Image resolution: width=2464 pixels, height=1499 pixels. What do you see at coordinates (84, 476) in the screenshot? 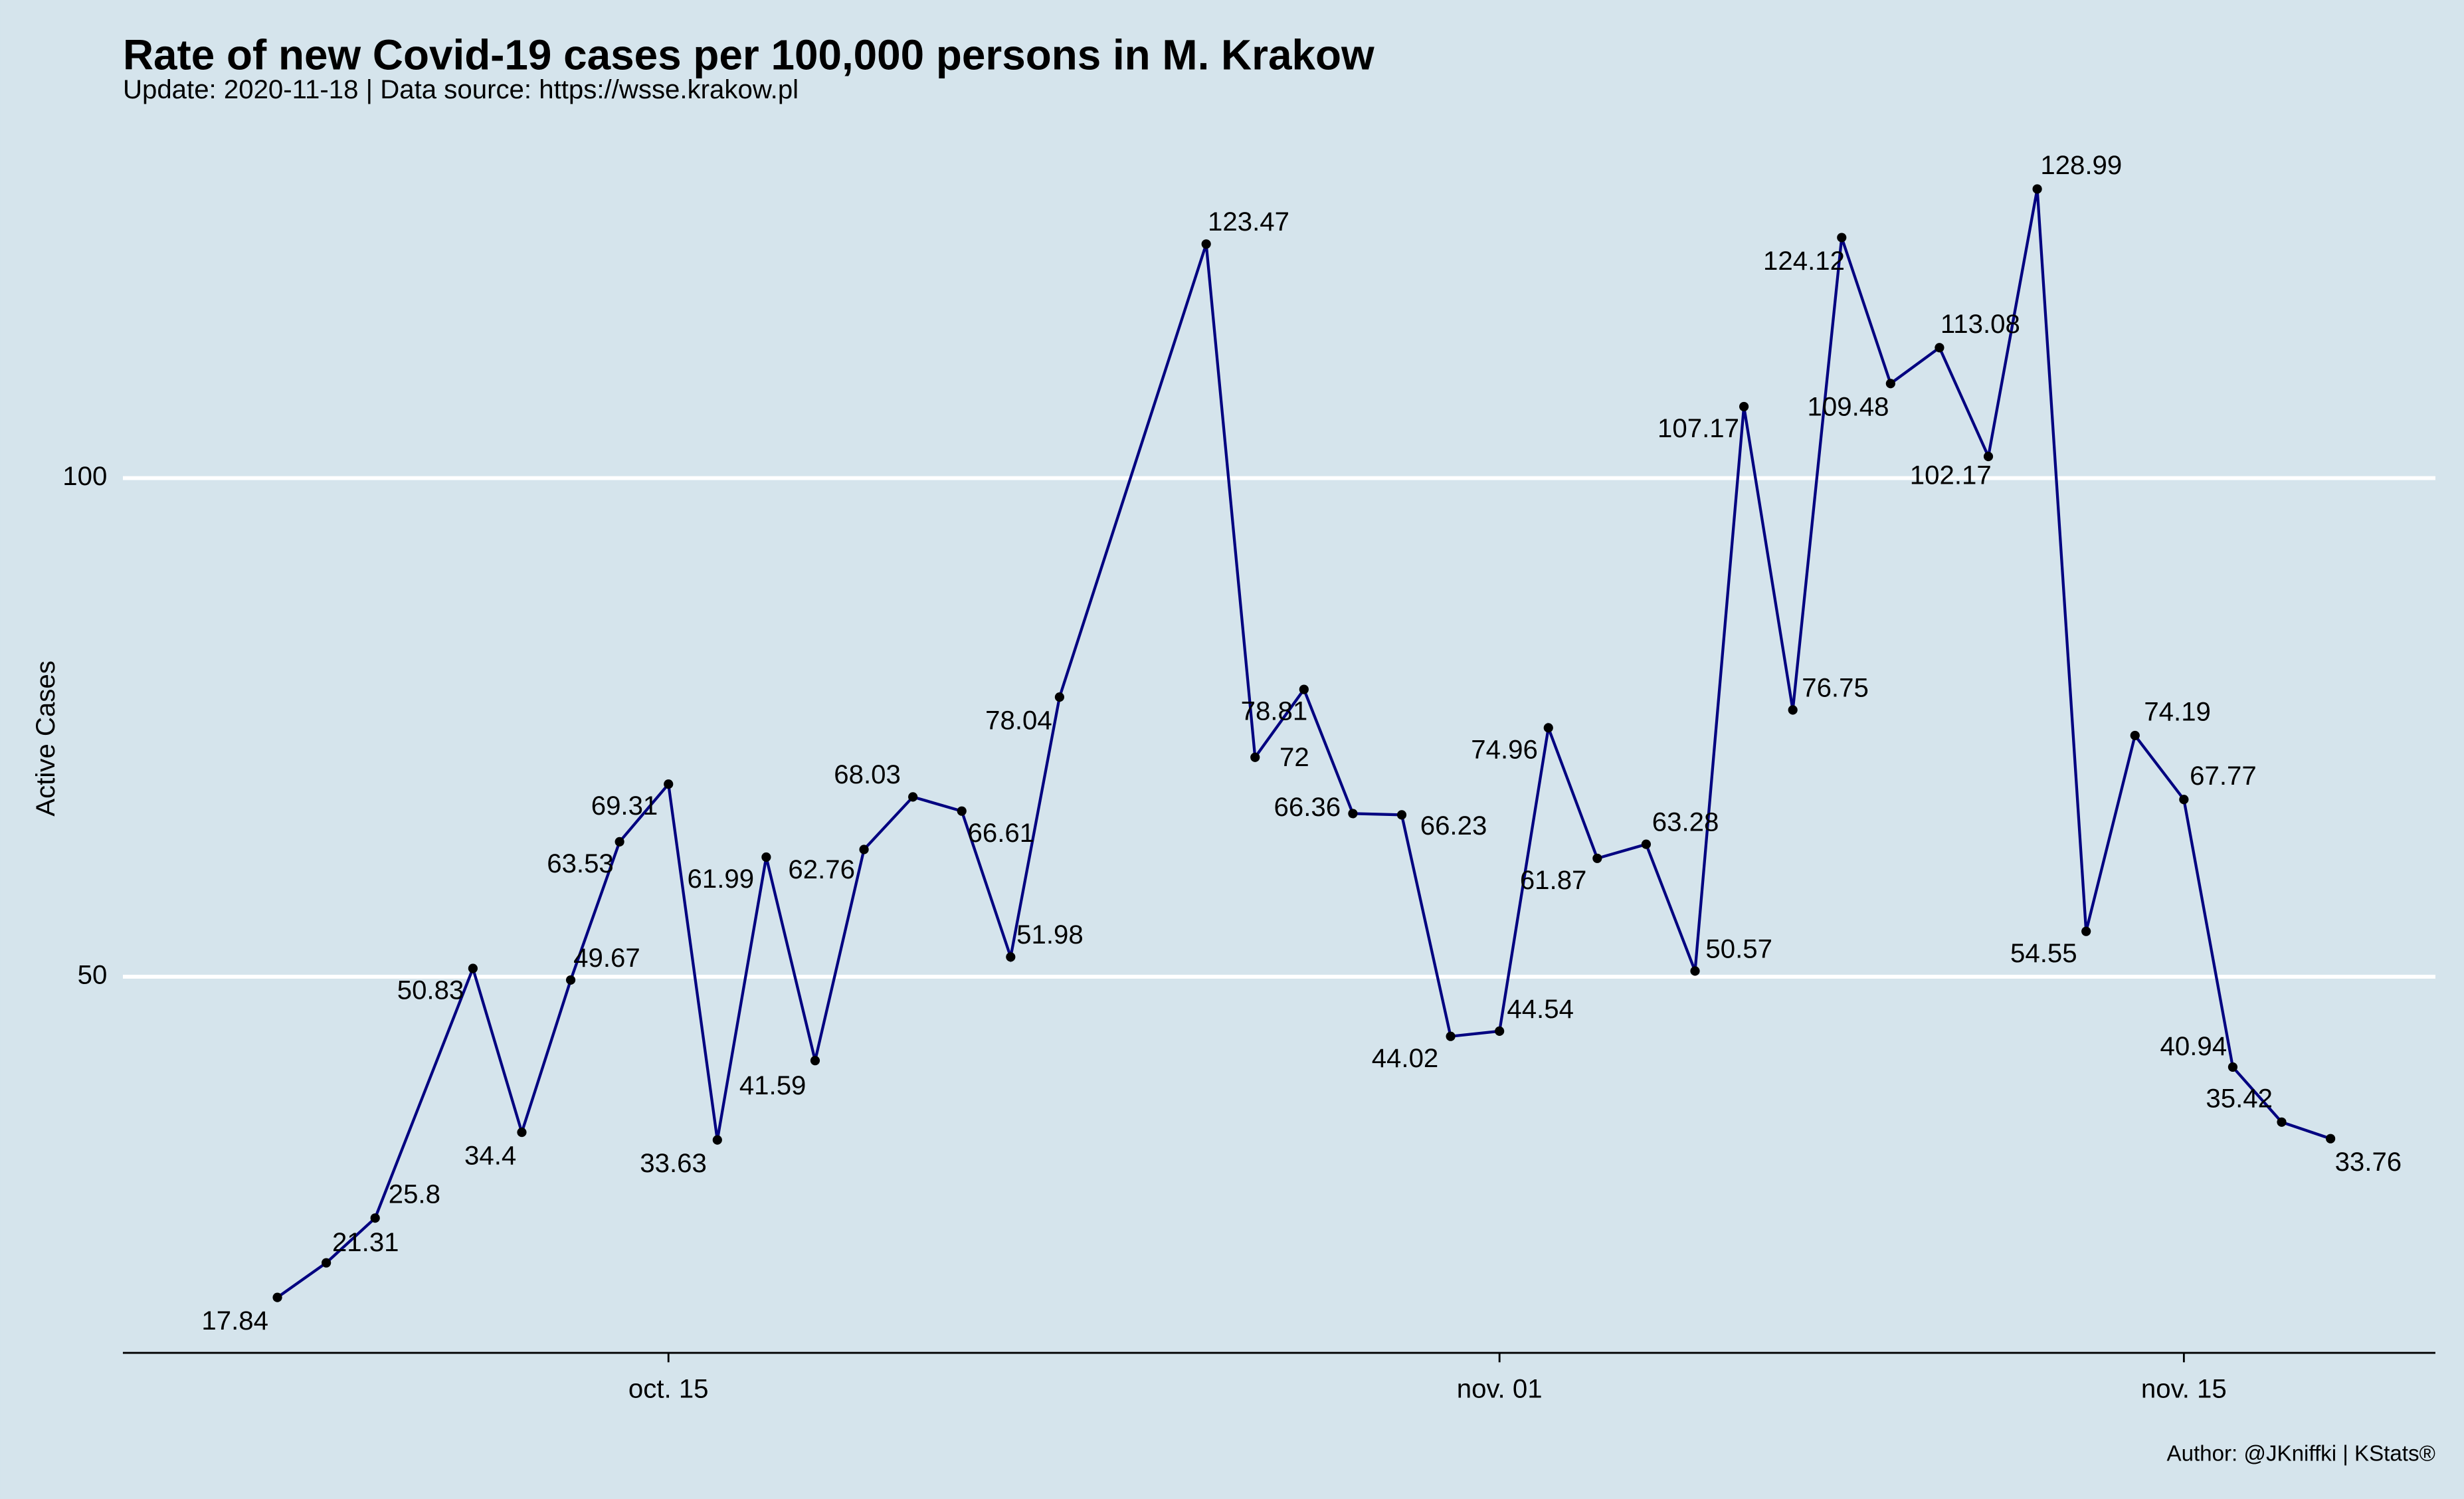
I see `y-tick-label: 100` at bounding box center [84, 476].